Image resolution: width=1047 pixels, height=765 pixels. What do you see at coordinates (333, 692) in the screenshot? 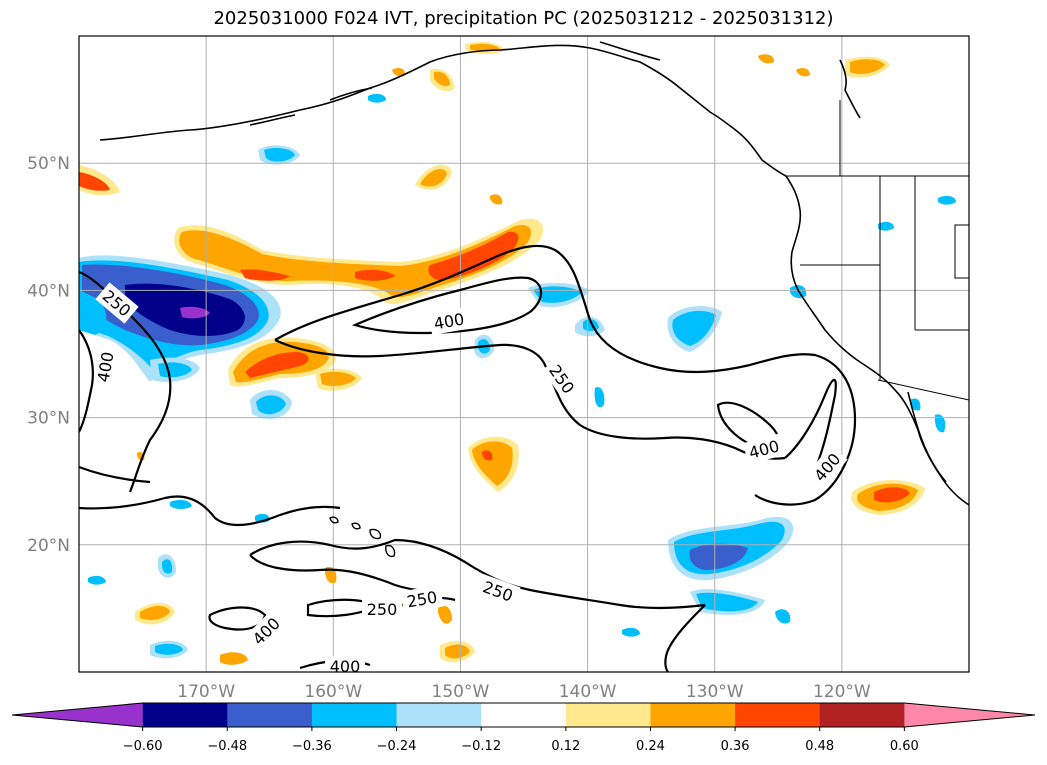
I see `longitude-tick-label: 160°W` at bounding box center [333, 692].